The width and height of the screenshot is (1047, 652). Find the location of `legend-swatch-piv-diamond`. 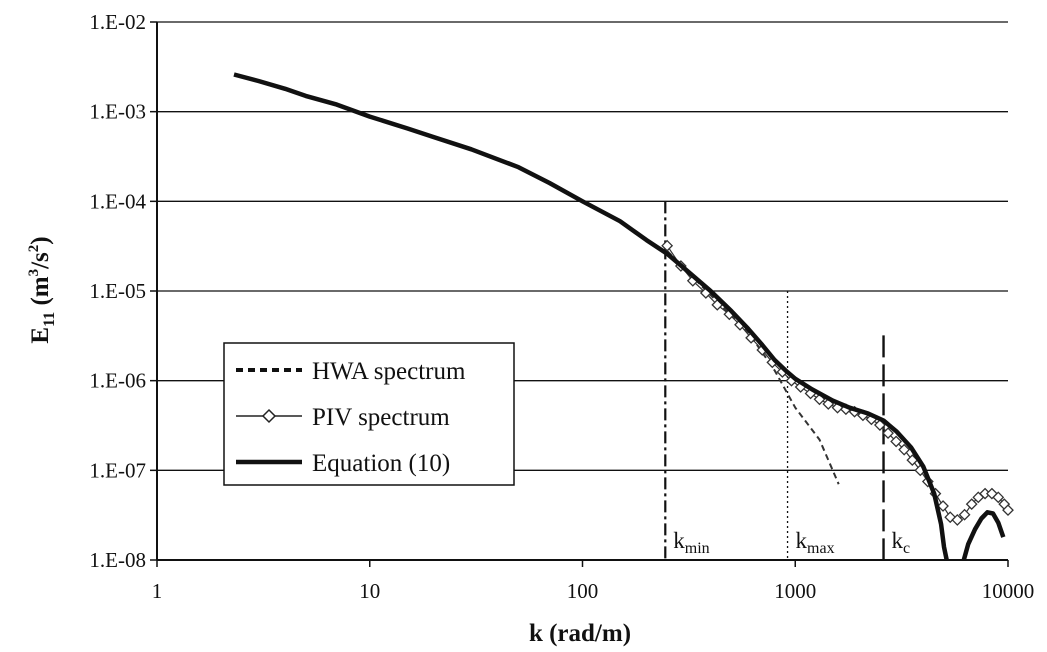

legend-swatch-piv-diamond is located at coordinates (269, 416).